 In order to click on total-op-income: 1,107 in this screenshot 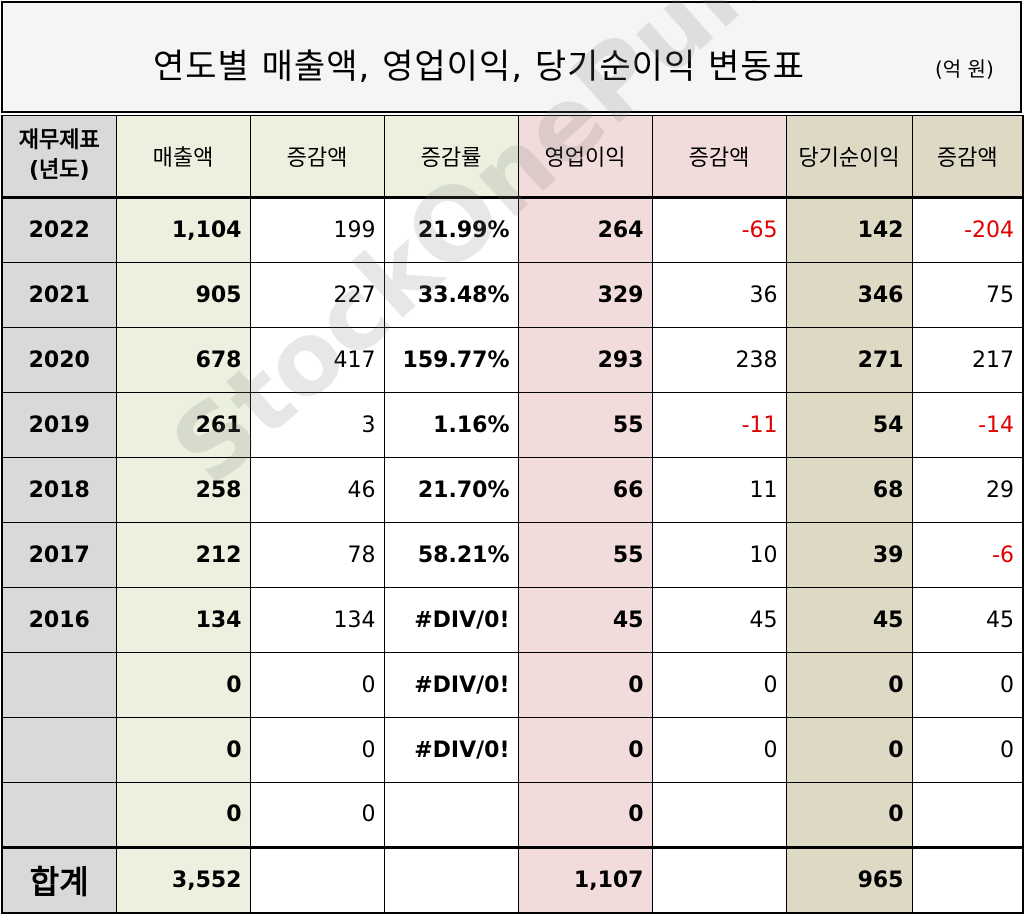, I will do `click(585, 880)`.